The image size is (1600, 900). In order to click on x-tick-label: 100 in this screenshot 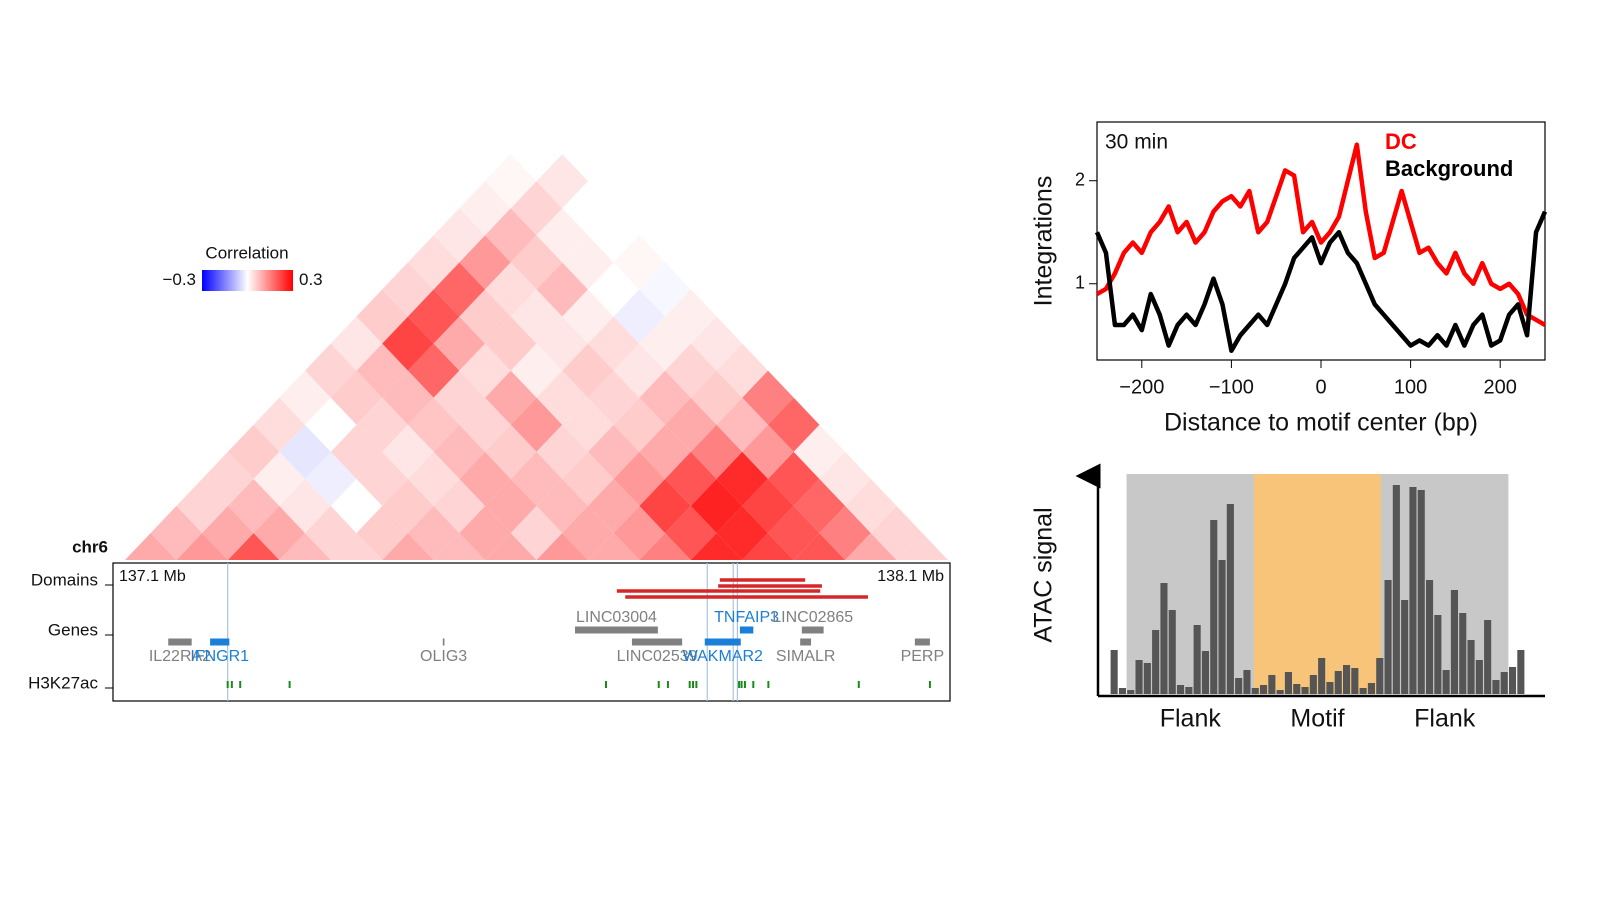, I will do `click(1410, 387)`.